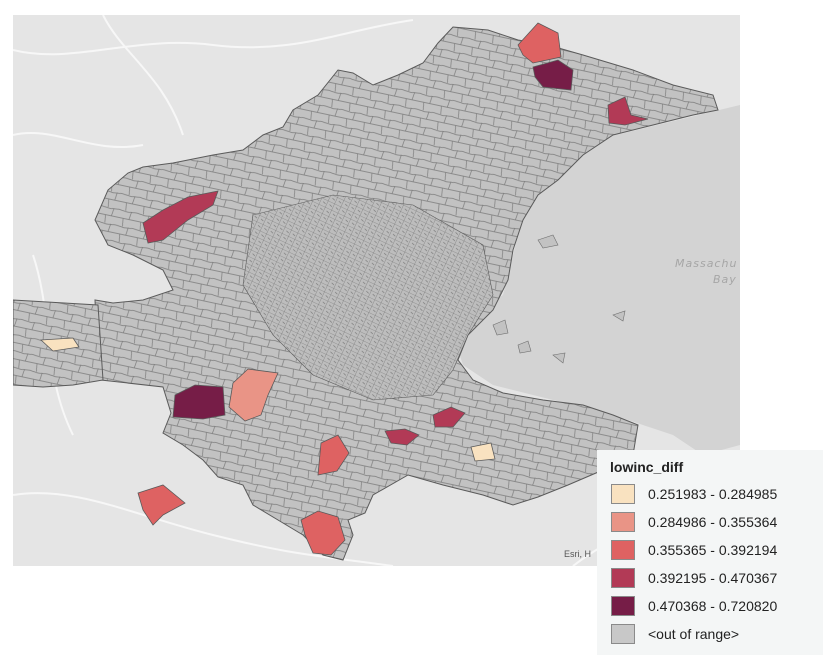  Describe the element at coordinates (713, 494) in the screenshot. I see `legend-label: 0.251983 - 0.284985` at that location.